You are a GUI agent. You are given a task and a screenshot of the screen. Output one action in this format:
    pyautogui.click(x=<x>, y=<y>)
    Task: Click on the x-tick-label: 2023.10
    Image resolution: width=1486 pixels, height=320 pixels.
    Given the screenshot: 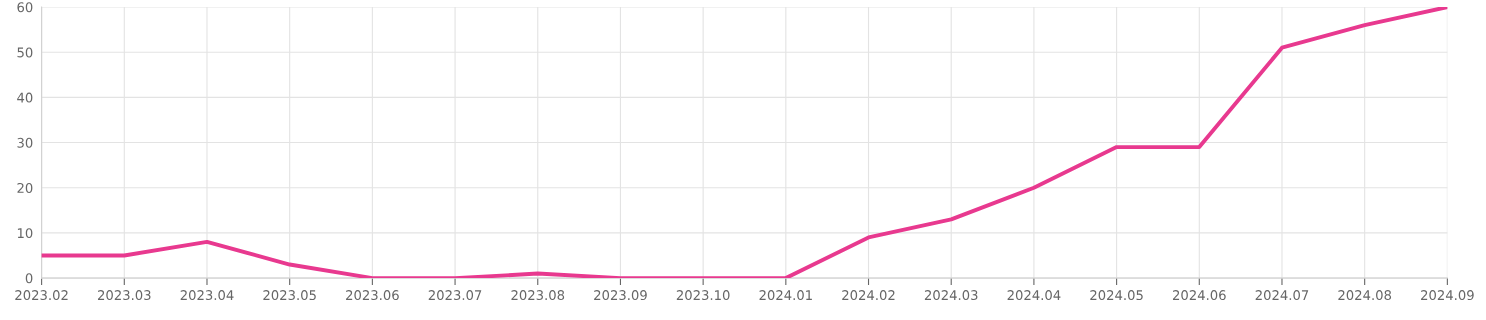 What is the action you would take?
    pyautogui.click(x=703, y=295)
    